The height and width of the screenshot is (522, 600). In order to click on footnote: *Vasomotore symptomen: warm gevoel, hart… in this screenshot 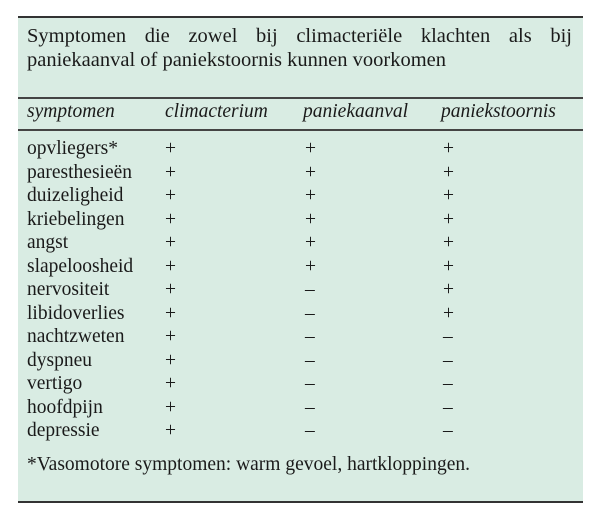, I will do `click(248, 464)`.